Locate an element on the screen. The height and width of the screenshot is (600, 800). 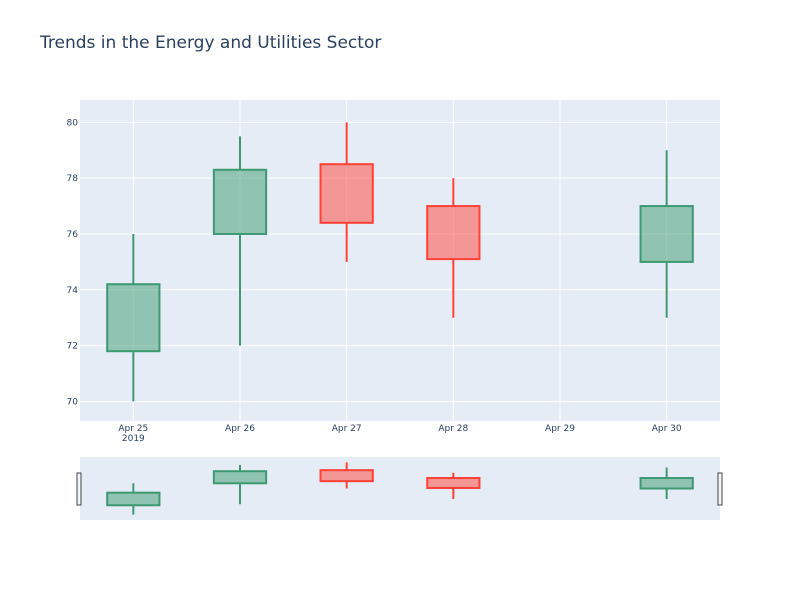
y-tick-label: 78 is located at coordinates (73, 179).